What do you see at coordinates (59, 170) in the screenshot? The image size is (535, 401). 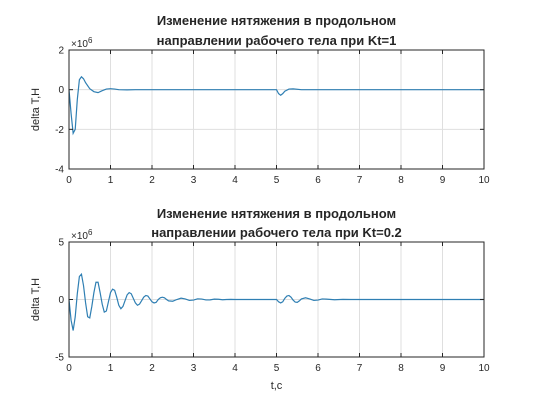 I see `top-y-tick-label: -4` at bounding box center [59, 170].